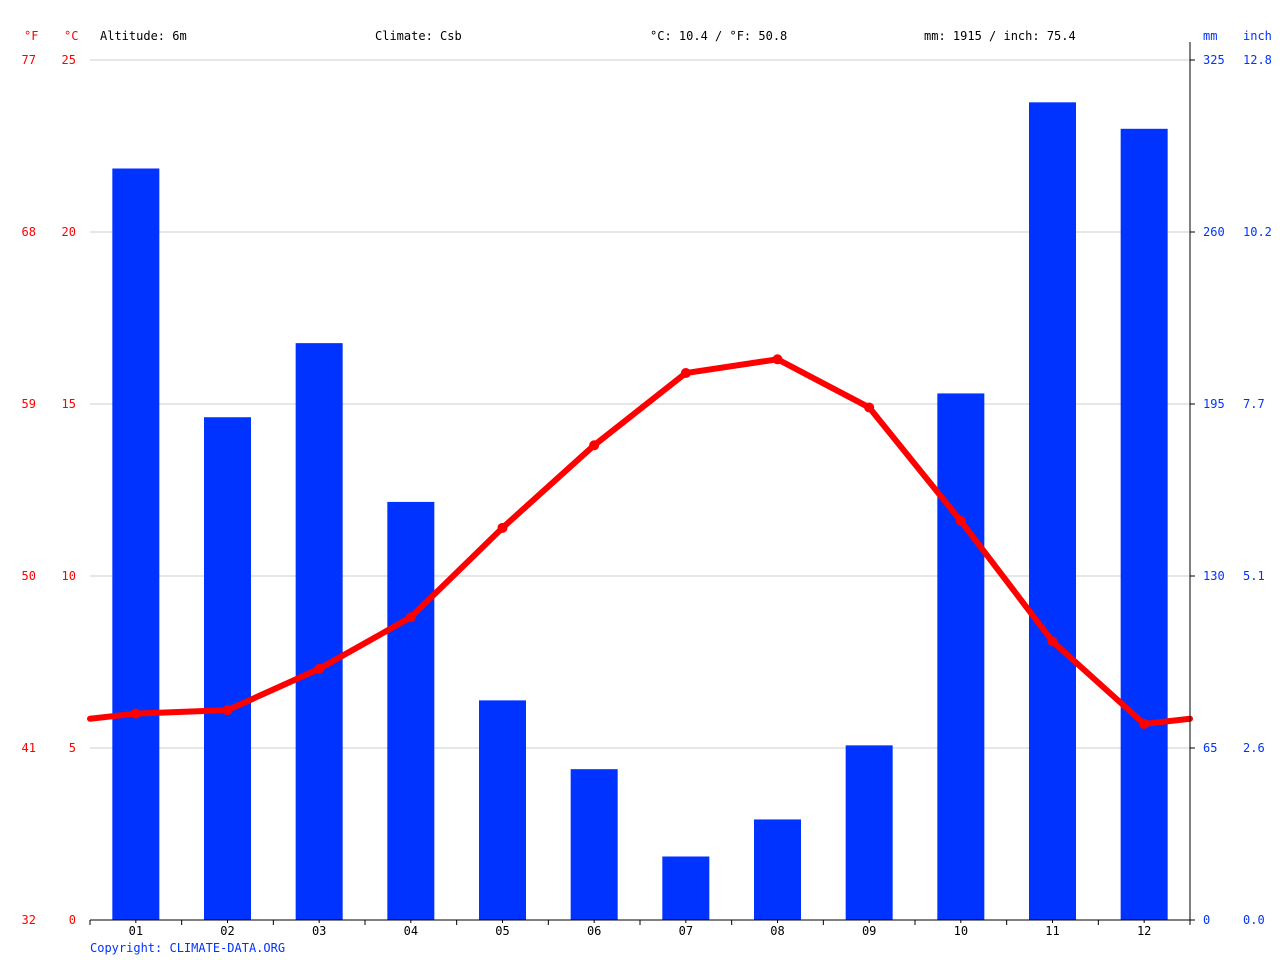  I want to click on tick-label-month: 01, so click(136, 931).